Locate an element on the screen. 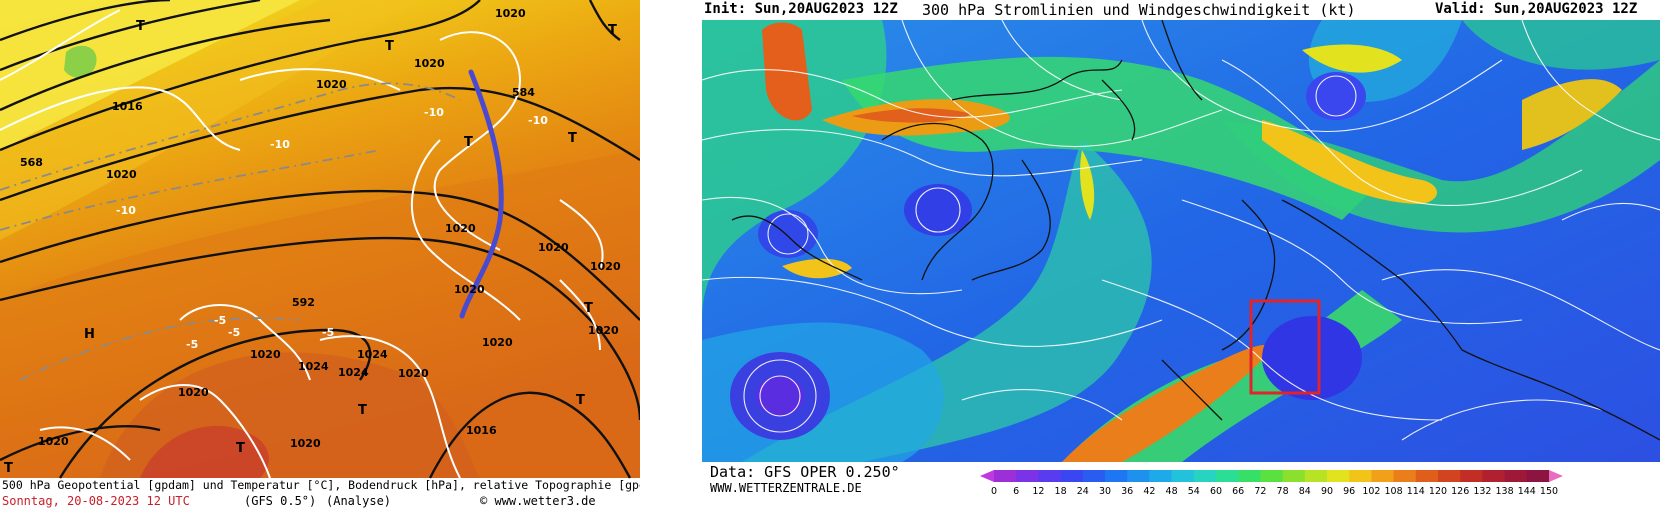 The width and height of the screenshot is (1660, 511). low-scandinavia is located at coordinates (1336, 96).